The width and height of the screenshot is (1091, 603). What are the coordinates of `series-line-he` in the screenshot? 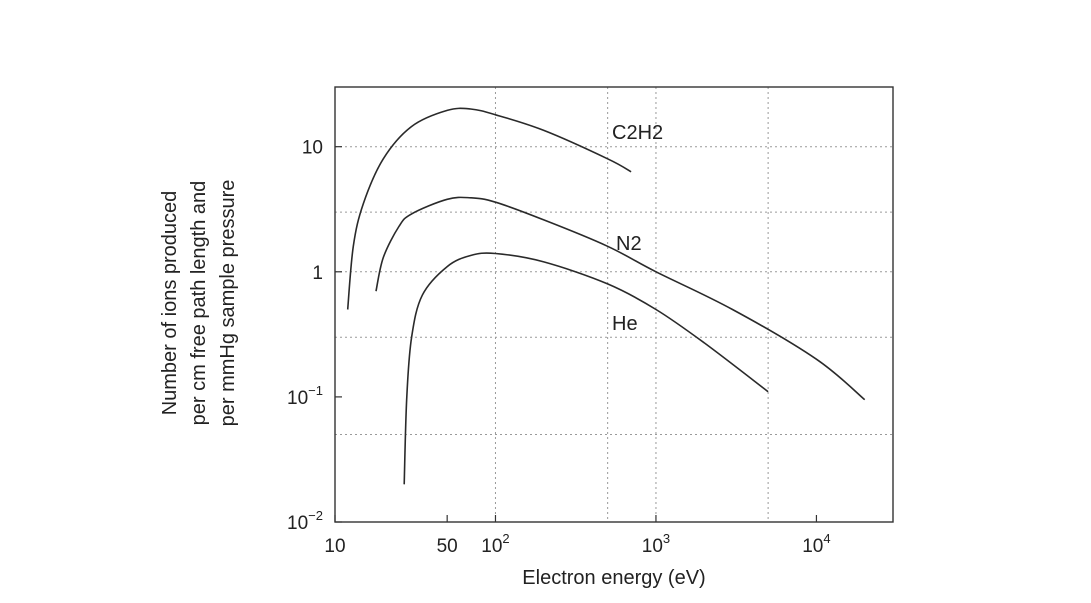 It's located at (586, 368).